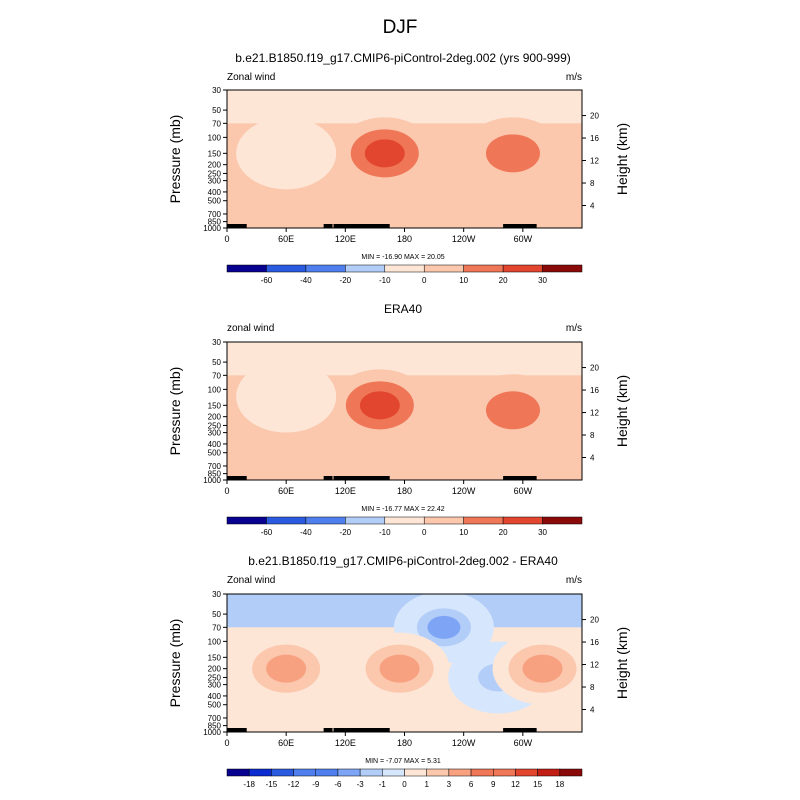 This screenshot has width=800, height=800. I want to click on contour-fields, so click(404, 140).